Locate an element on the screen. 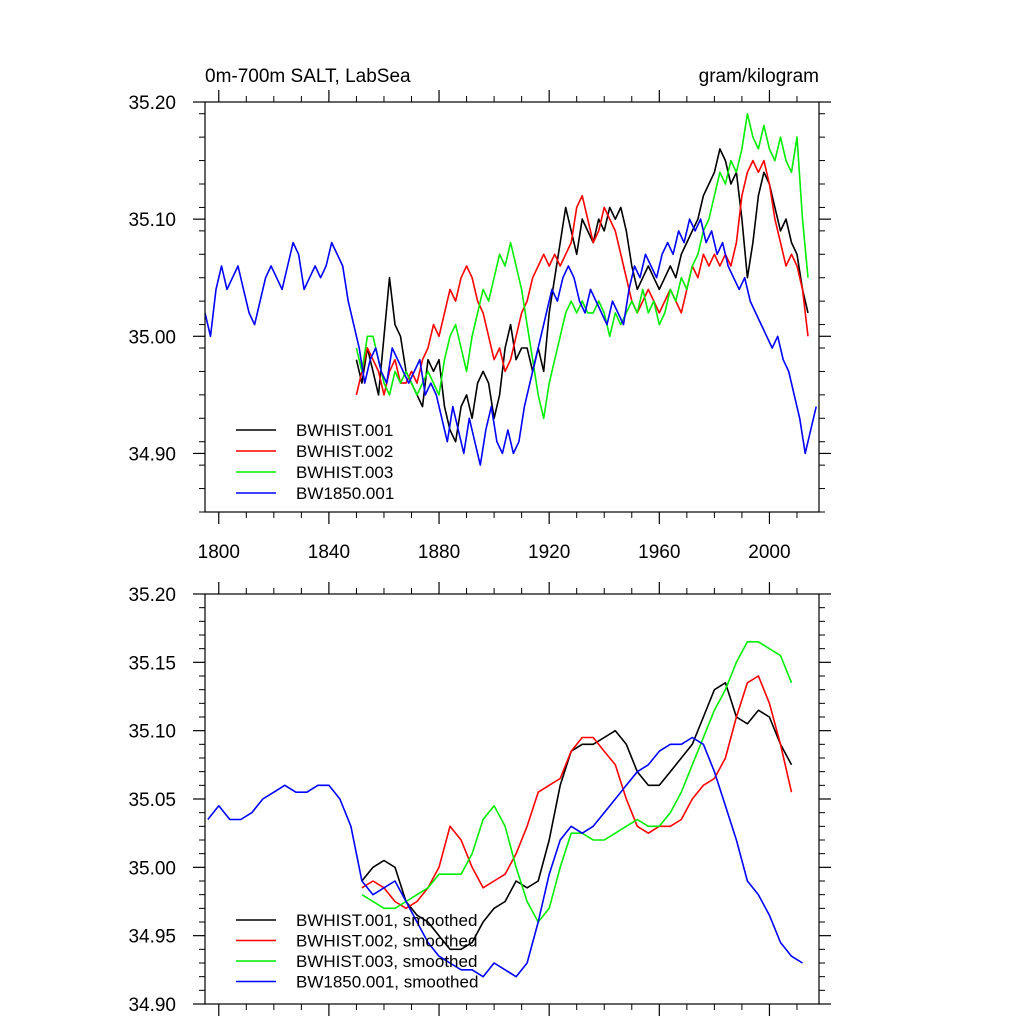 This screenshot has height=1024, width=1024. legend-label: BWHIST.001, smoothed is located at coordinates (386, 920).